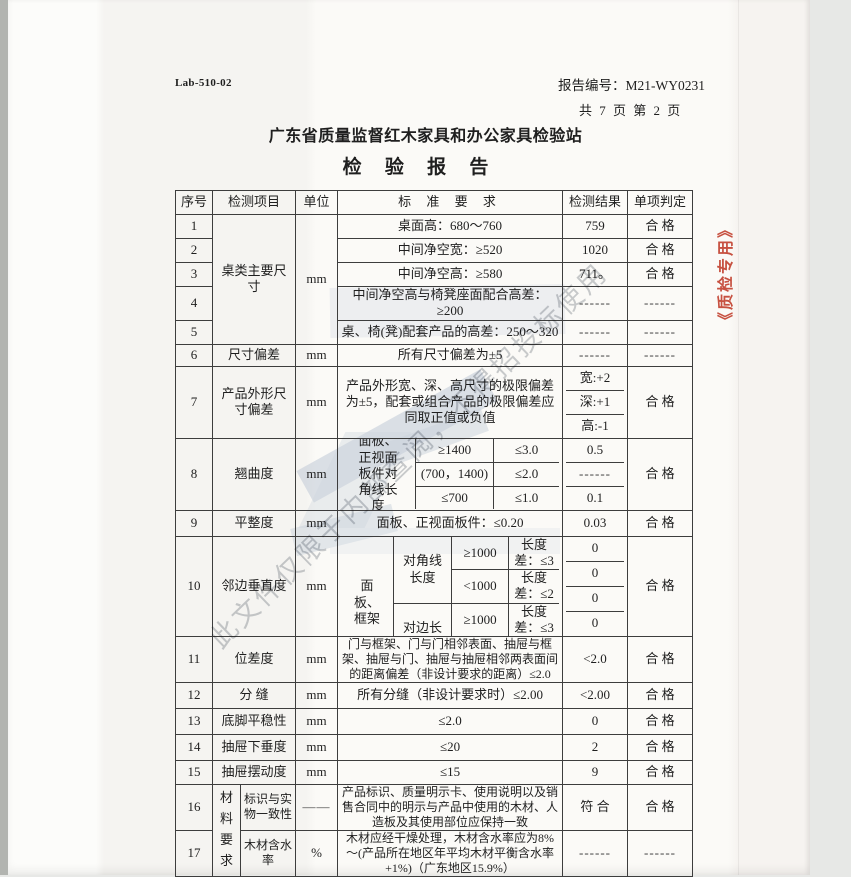  I want to click on col-header-standard: 标 准 要 求, so click(450, 202).